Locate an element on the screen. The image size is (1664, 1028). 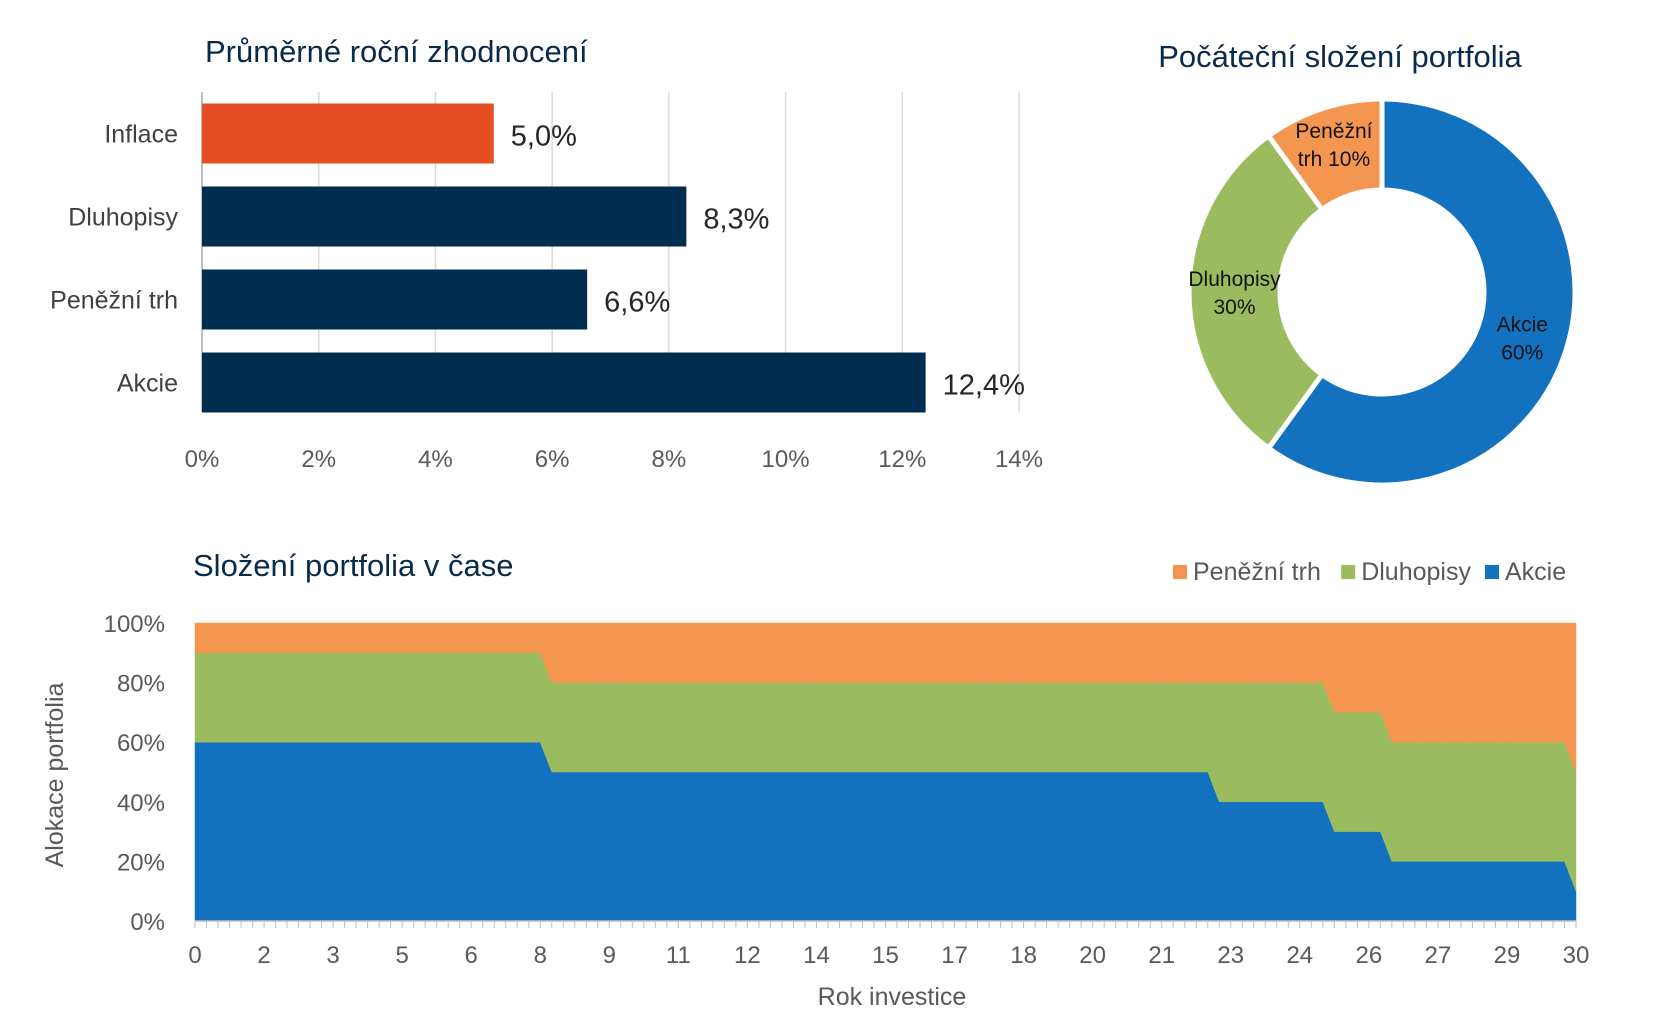
x-tick-label: 18 is located at coordinates (1023, 955).